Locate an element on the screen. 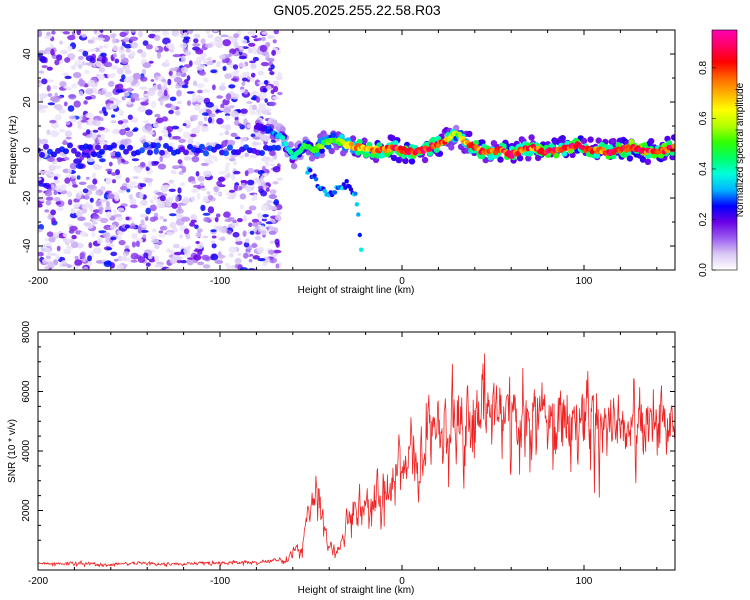  snr-x-tick-label: -100 is located at coordinates (220, 581).